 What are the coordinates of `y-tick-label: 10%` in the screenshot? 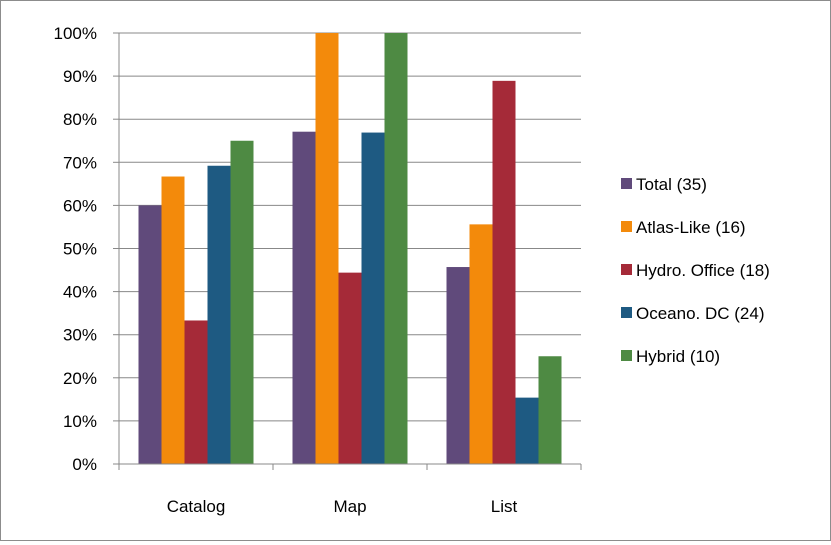 It's located at (80, 421).